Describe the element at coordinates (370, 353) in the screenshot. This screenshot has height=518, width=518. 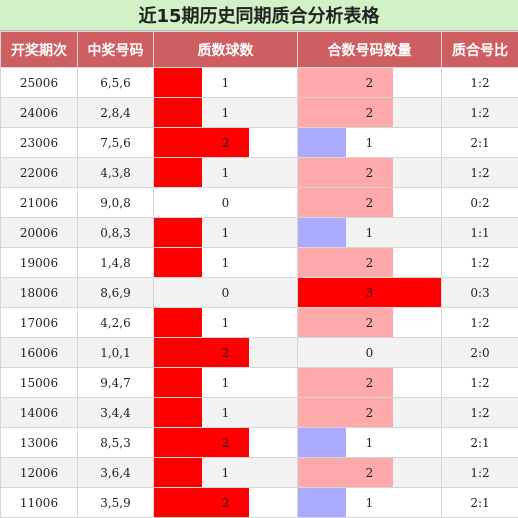
I see `composite-count-cell: 0` at that location.